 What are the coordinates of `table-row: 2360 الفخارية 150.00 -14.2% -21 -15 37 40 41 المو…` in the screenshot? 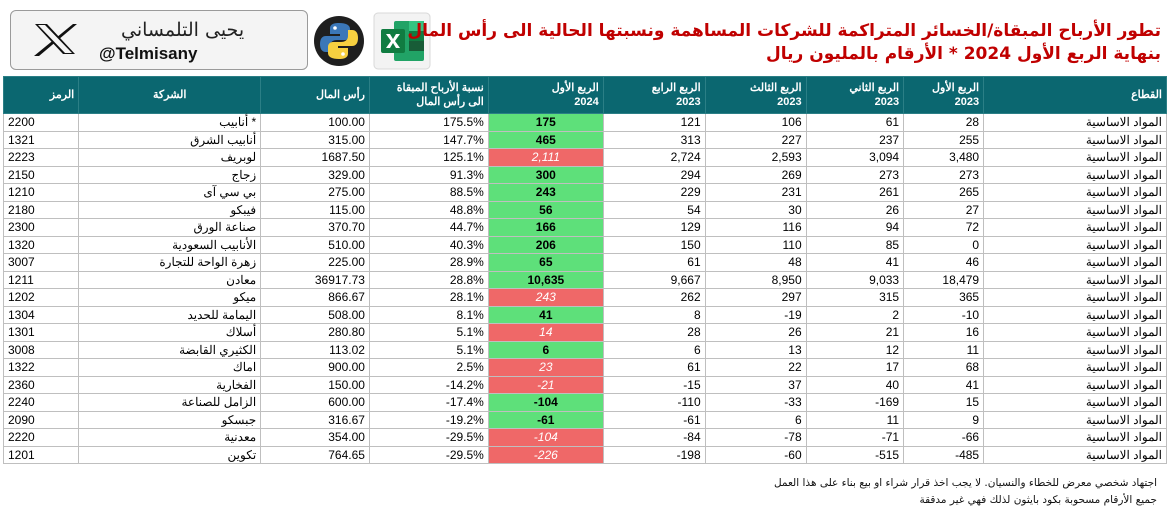 It's located at (584, 384).